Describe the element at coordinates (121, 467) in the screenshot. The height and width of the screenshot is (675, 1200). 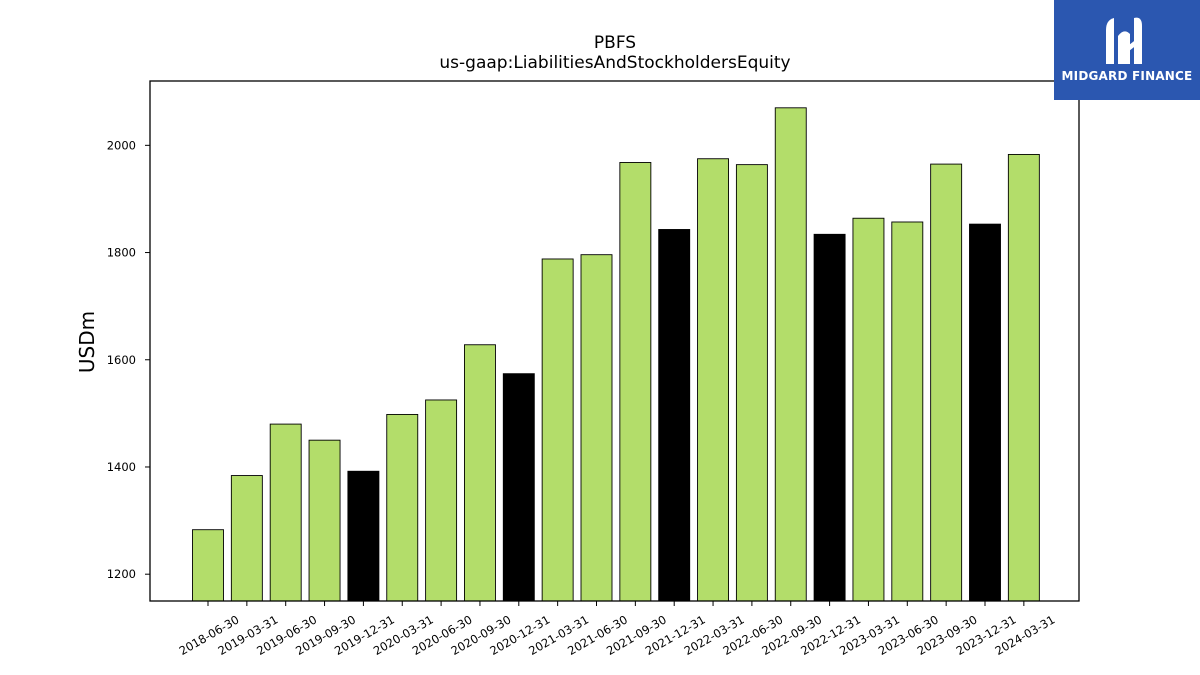
I see `y-tick-label: 1400` at that location.